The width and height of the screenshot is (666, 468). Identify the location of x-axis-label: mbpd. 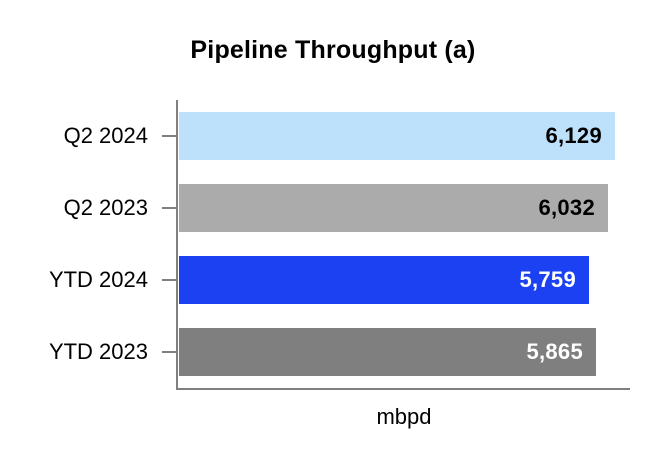
(404, 416).